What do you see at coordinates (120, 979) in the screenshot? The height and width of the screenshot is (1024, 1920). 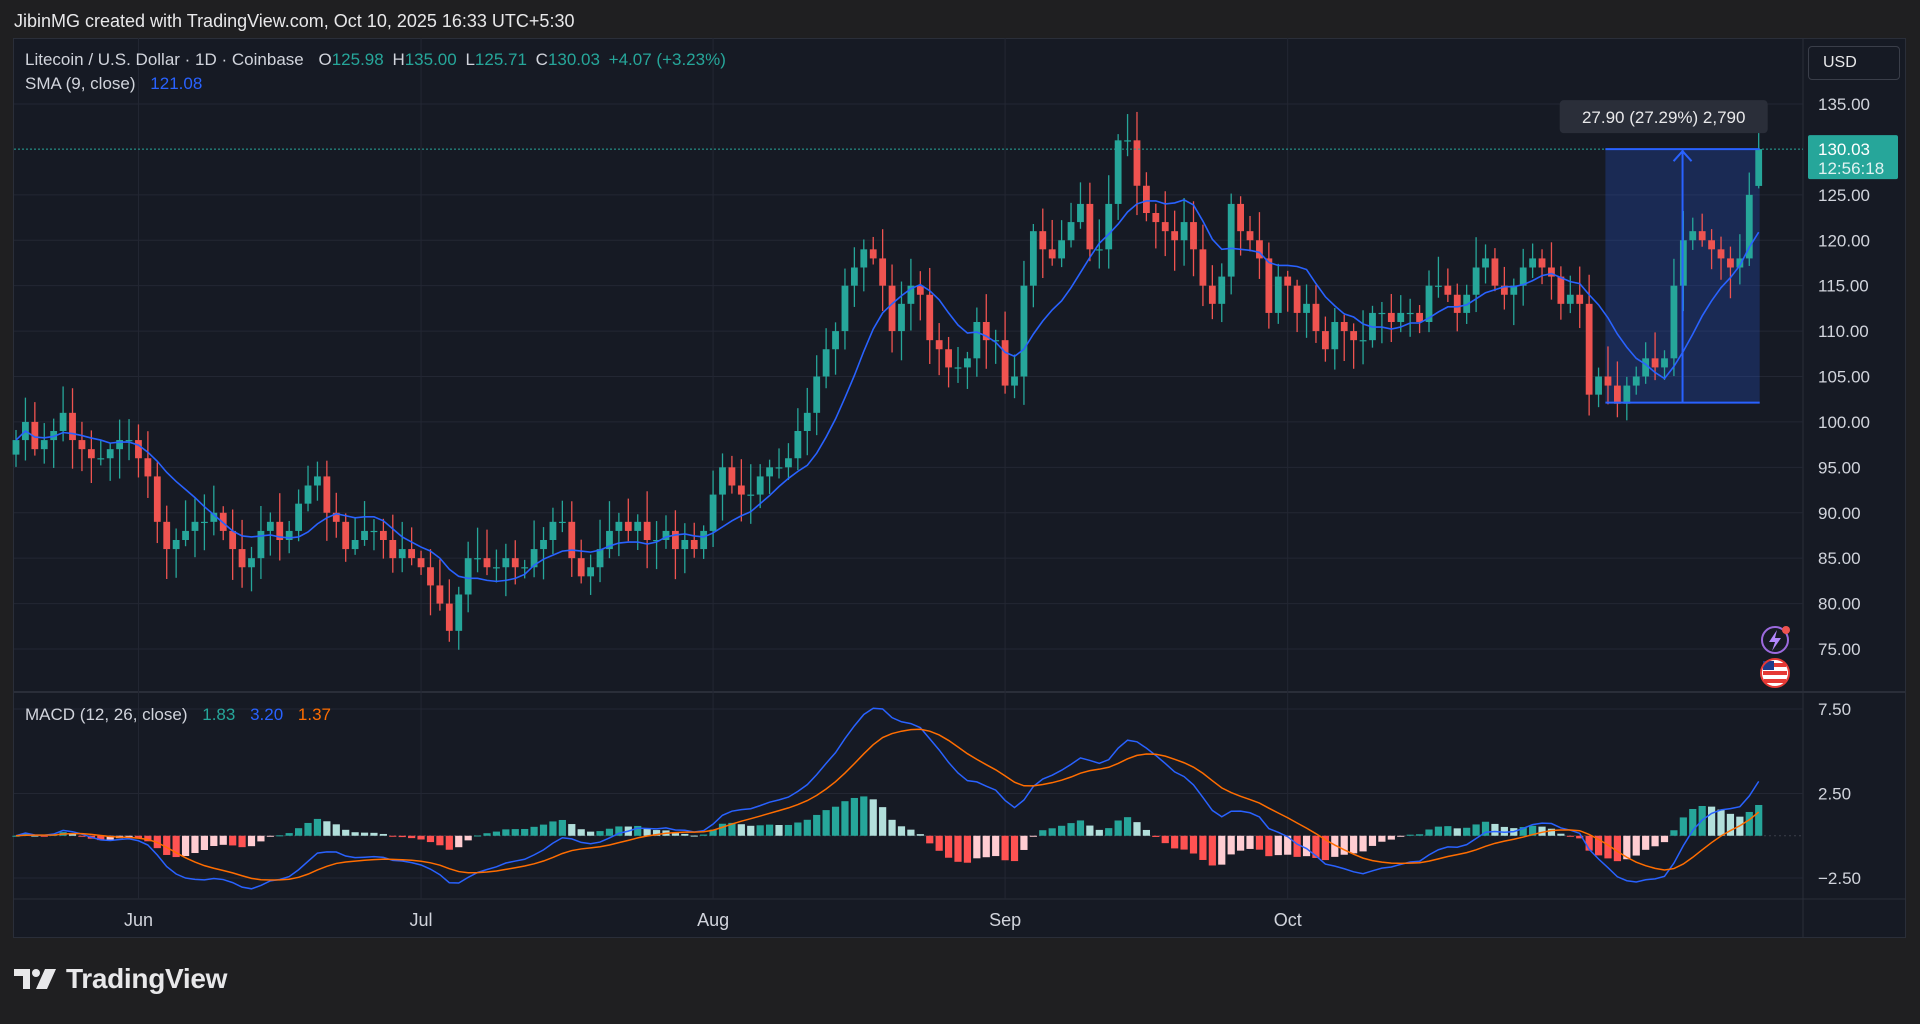 I see `tradingview-logo: TradingView` at bounding box center [120, 979].